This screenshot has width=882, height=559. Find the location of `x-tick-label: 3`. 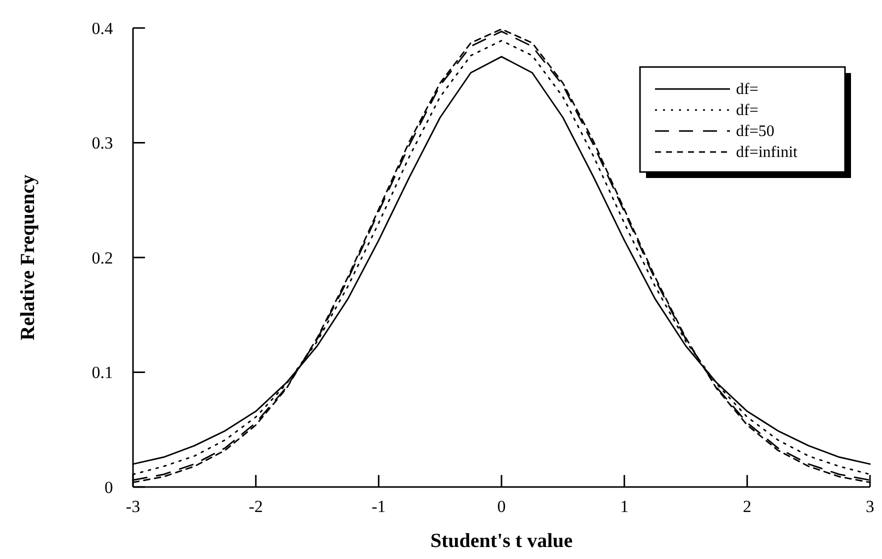

x-tick-label: 3 is located at coordinates (870, 506).